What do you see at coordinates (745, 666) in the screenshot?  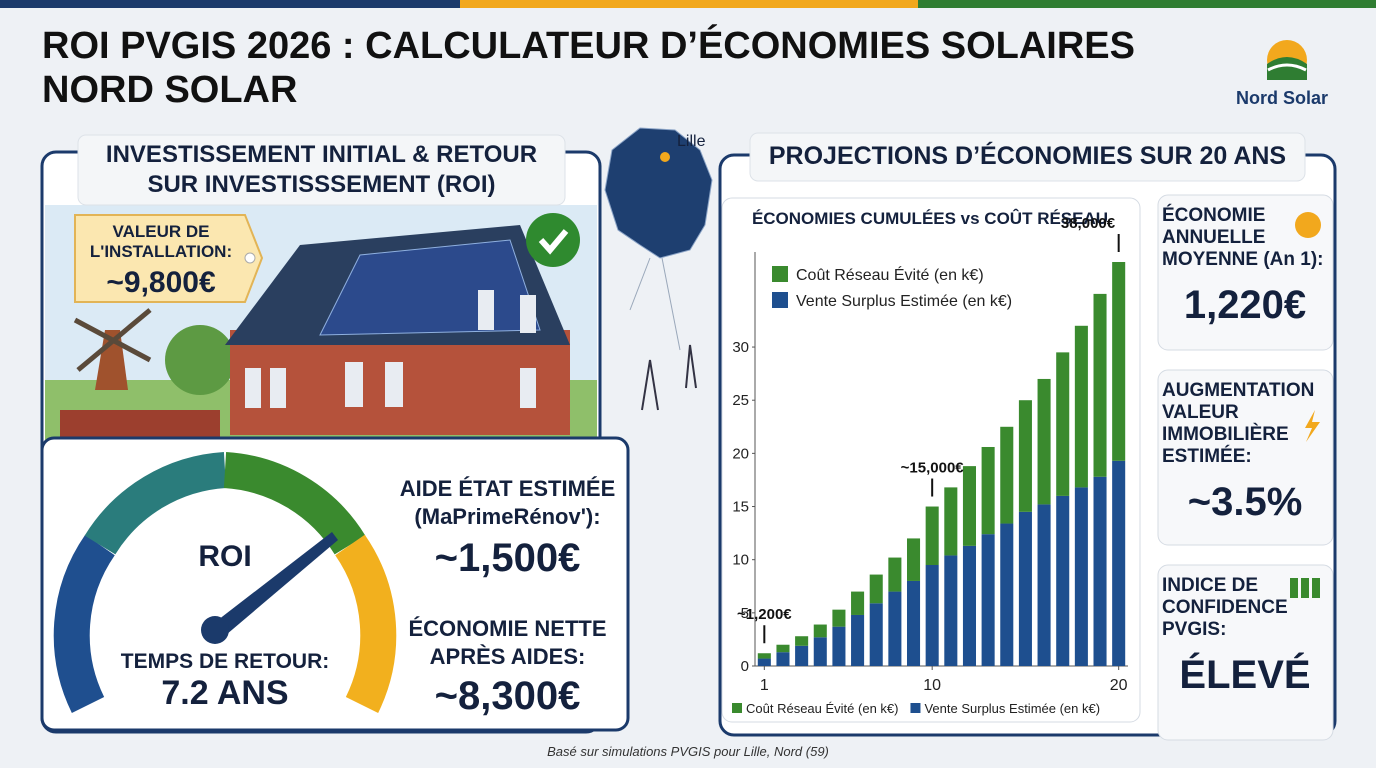 I see `y-tick-label: 0` at bounding box center [745, 666].